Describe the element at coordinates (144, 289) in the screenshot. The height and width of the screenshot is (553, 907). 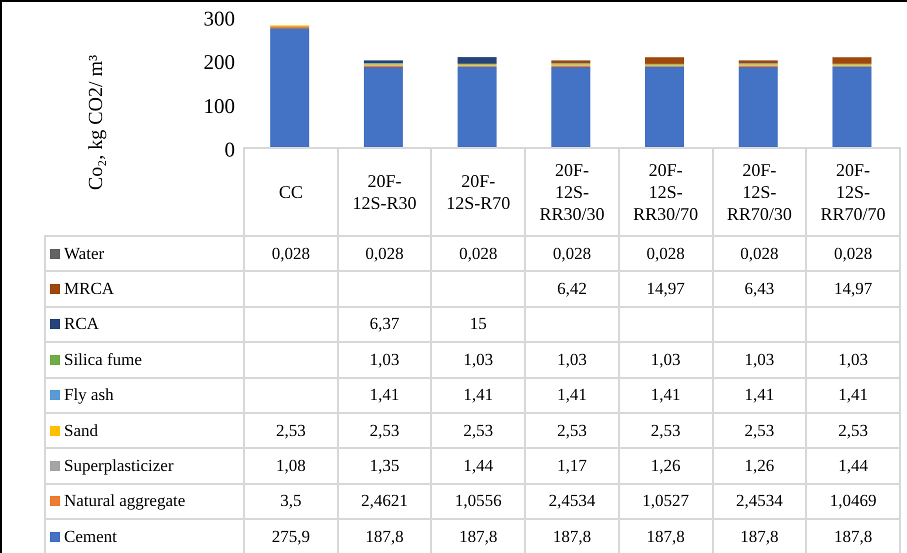
I see `legend-label: MRCA` at that location.